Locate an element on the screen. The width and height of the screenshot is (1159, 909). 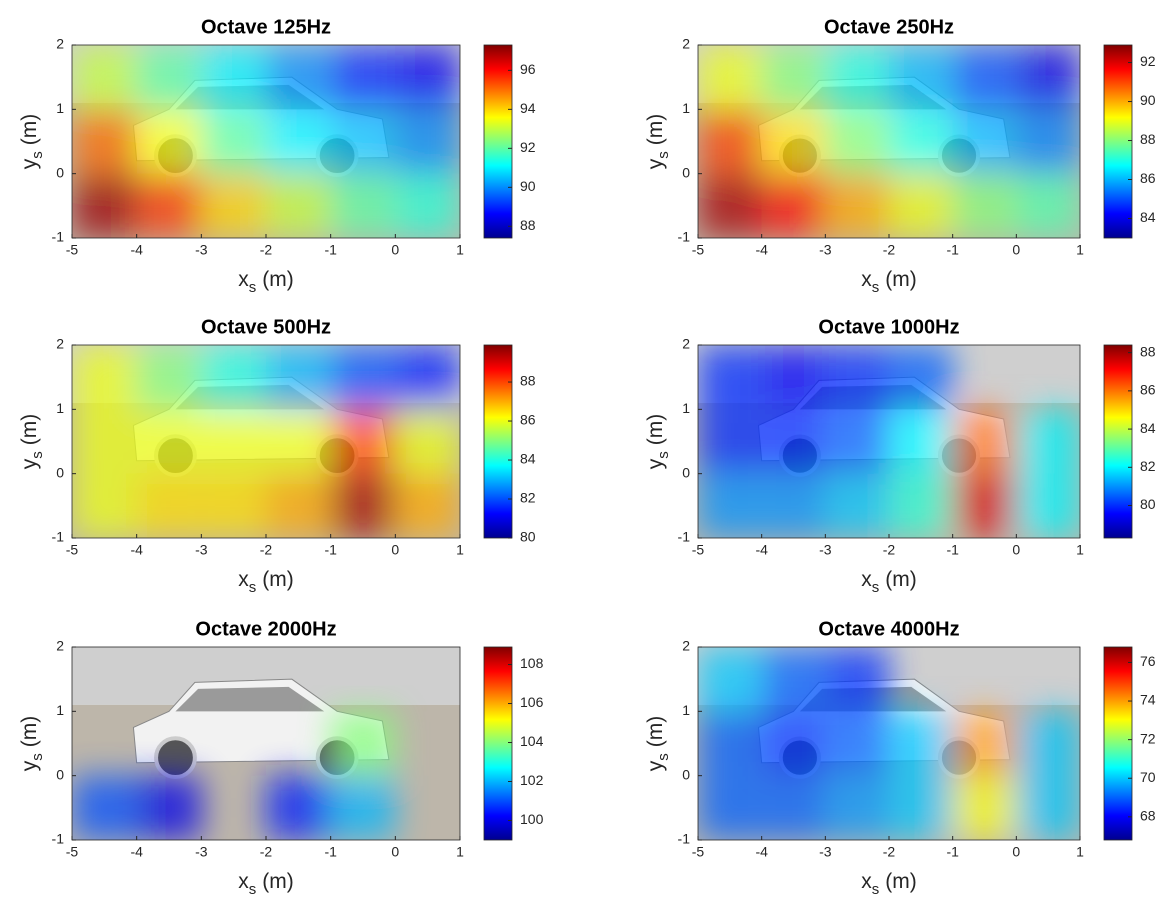
heat-cells is located at coordinates (889, 441).